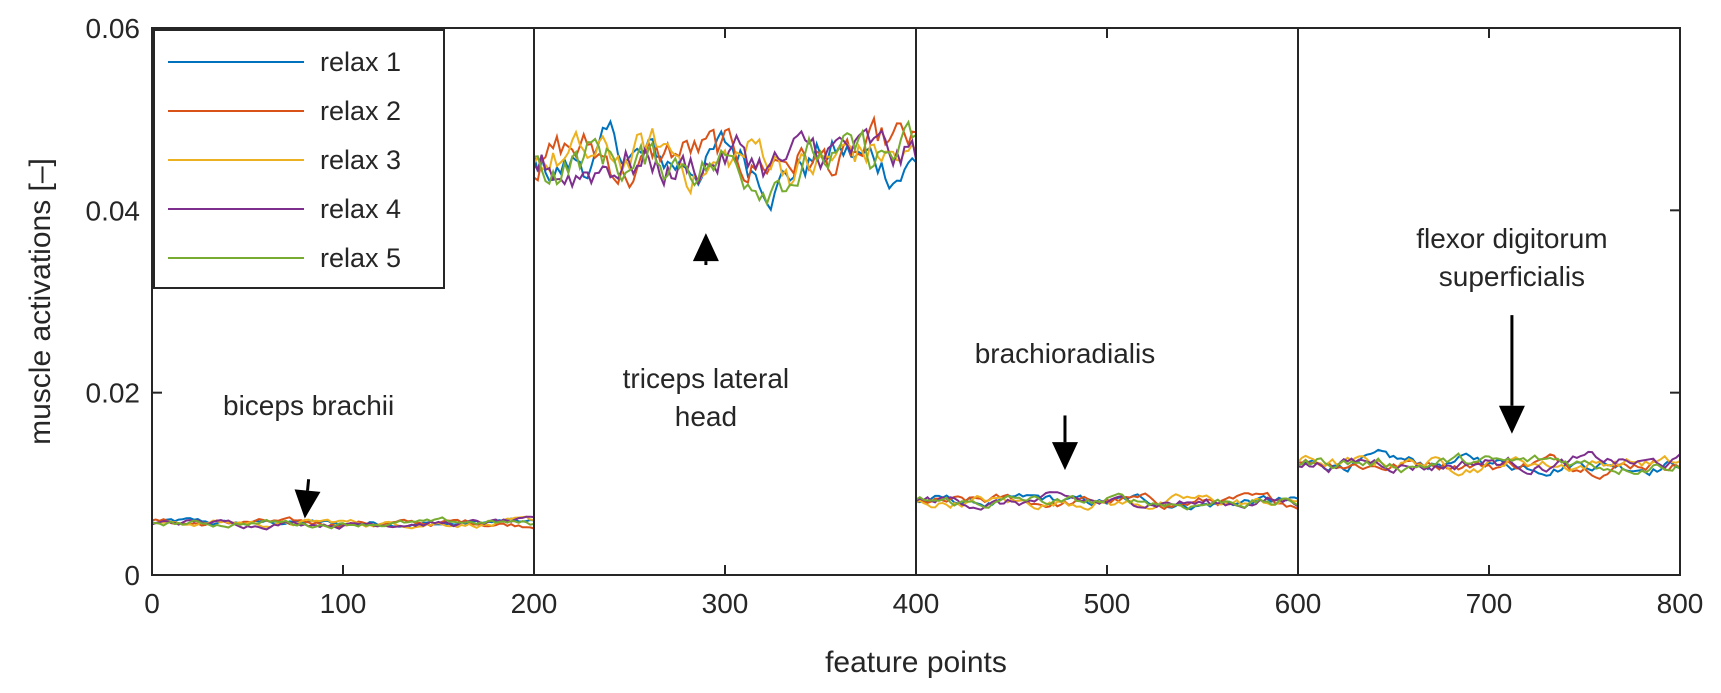 The height and width of the screenshot is (693, 1721). What do you see at coordinates (152, 603) in the screenshot?
I see `x-tick-label: 0` at bounding box center [152, 603].